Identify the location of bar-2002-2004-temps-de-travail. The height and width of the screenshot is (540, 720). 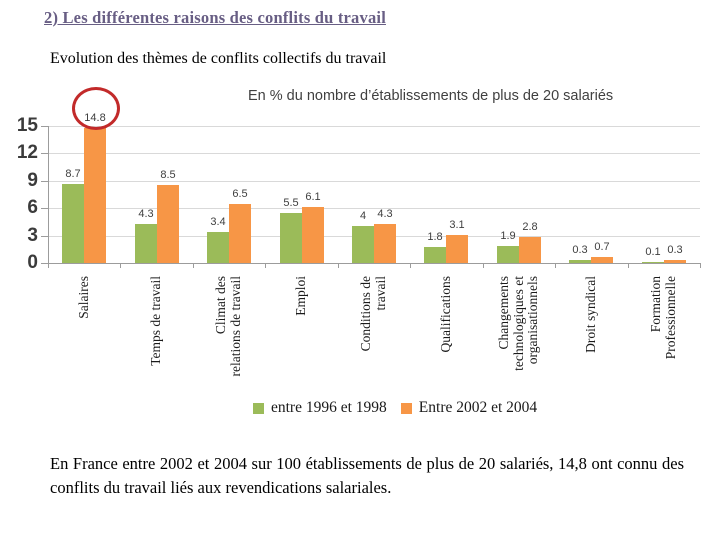
(168, 224).